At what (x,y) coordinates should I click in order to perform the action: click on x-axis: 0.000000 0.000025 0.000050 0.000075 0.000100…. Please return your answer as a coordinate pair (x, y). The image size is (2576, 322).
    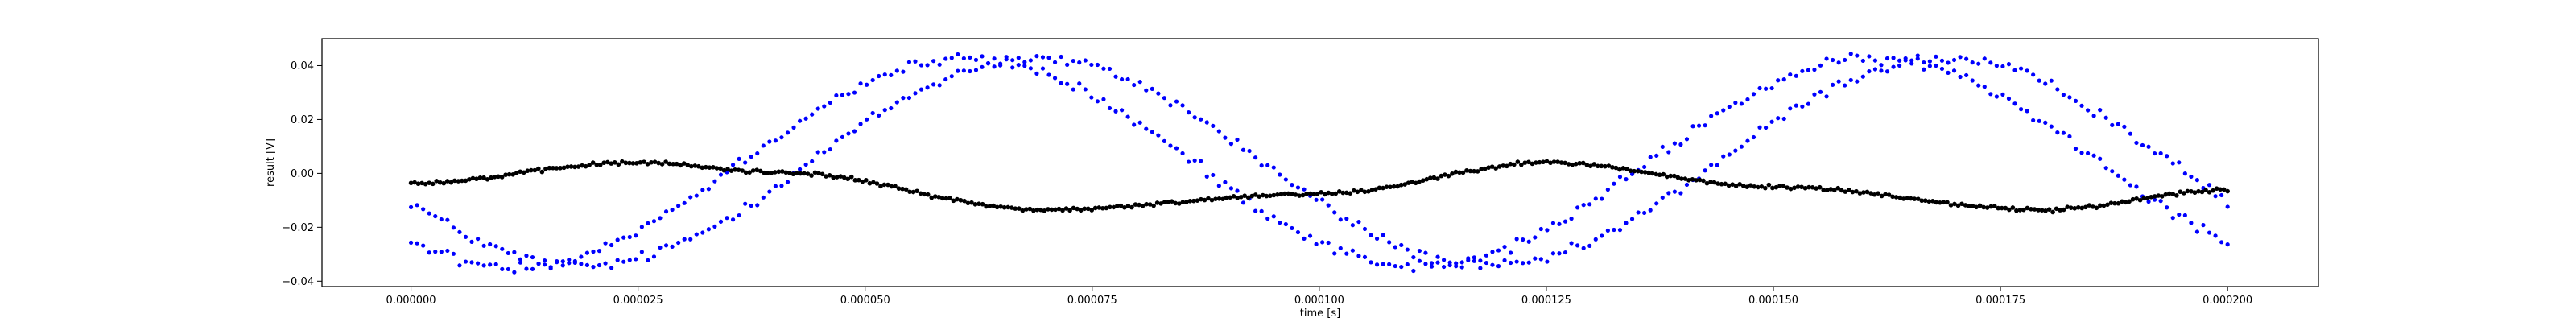
    Looking at the image, I should click on (1319, 297).